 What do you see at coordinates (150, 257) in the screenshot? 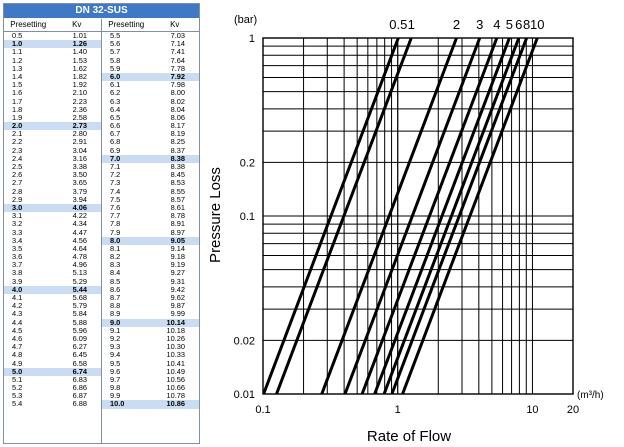
I see `table-row: 8.2 9.18` at bounding box center [150, 257].